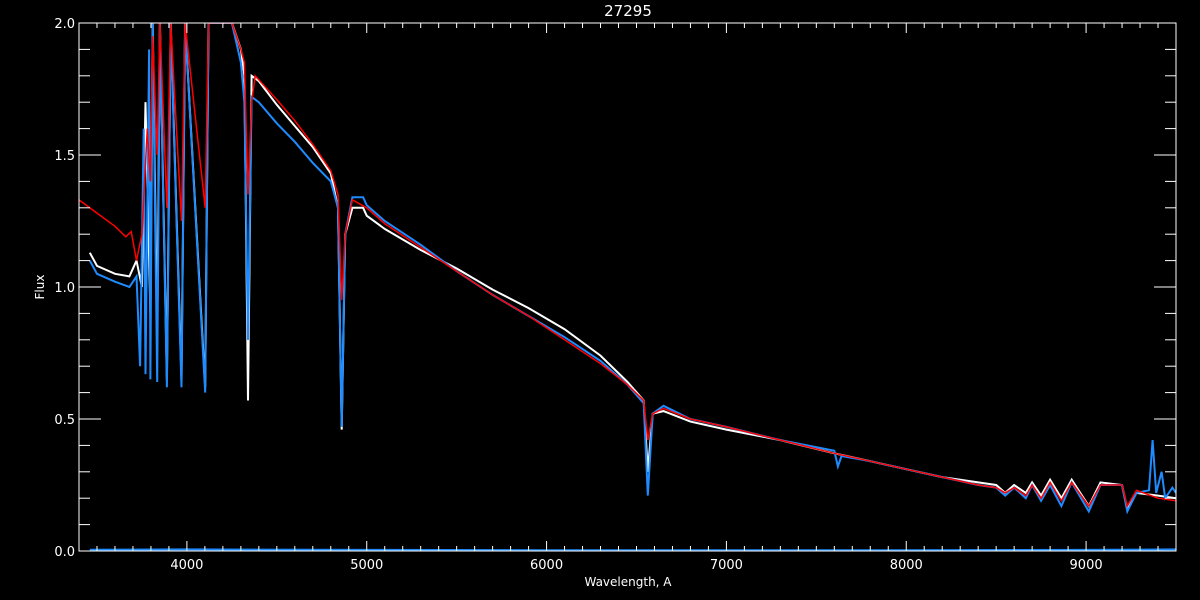 This screenshot has width=1200, height=600. Describe the element at coordinates (186, 565) in the screenshot. I see `x-tick-label: 4000` at that location.